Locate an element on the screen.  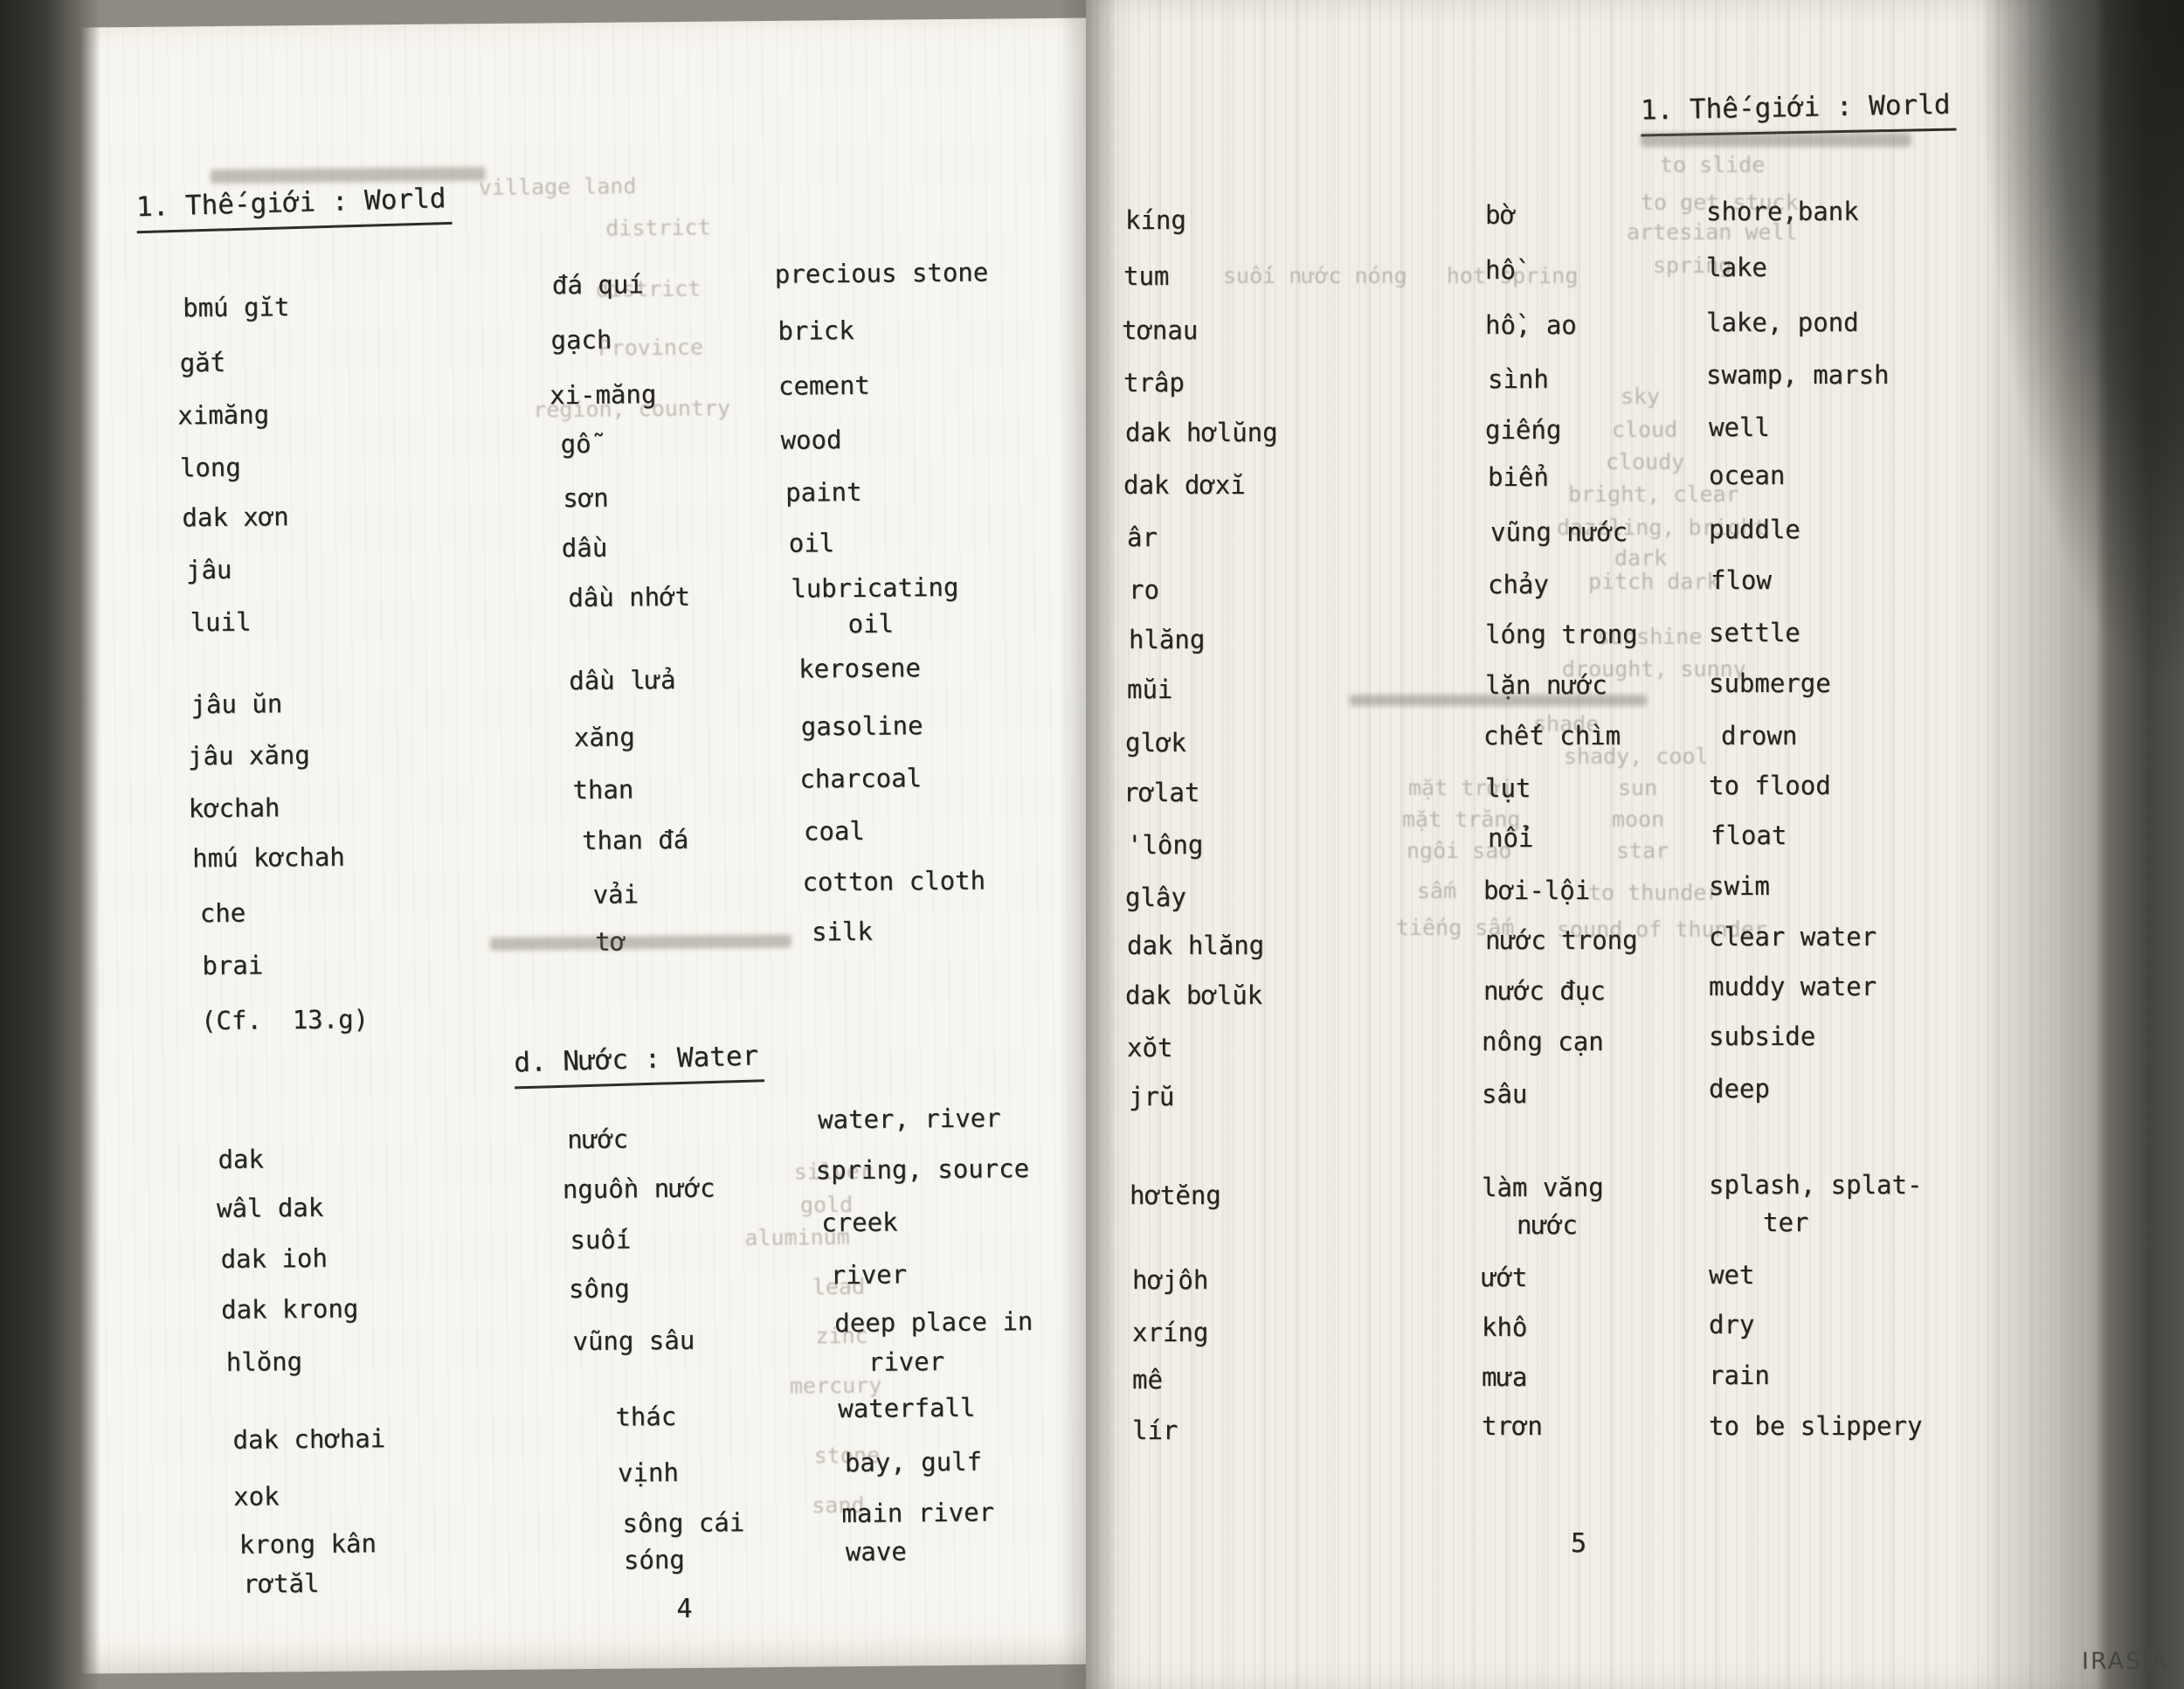
vocab-word: rain is located at coordinates (1739, 1375).